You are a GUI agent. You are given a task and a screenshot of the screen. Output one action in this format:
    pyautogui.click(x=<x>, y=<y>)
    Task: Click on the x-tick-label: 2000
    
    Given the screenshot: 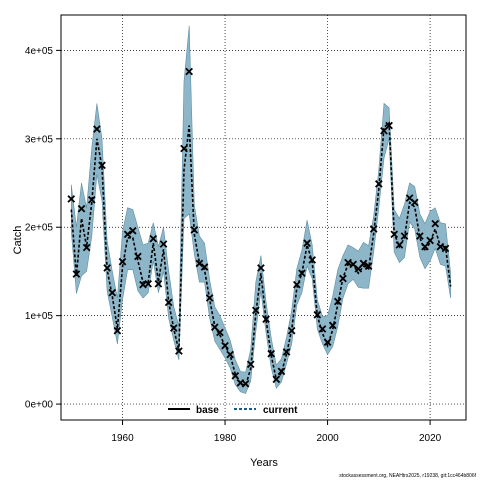 What is the action you would take?
    pyautogui.click(x=327, y=438)
    